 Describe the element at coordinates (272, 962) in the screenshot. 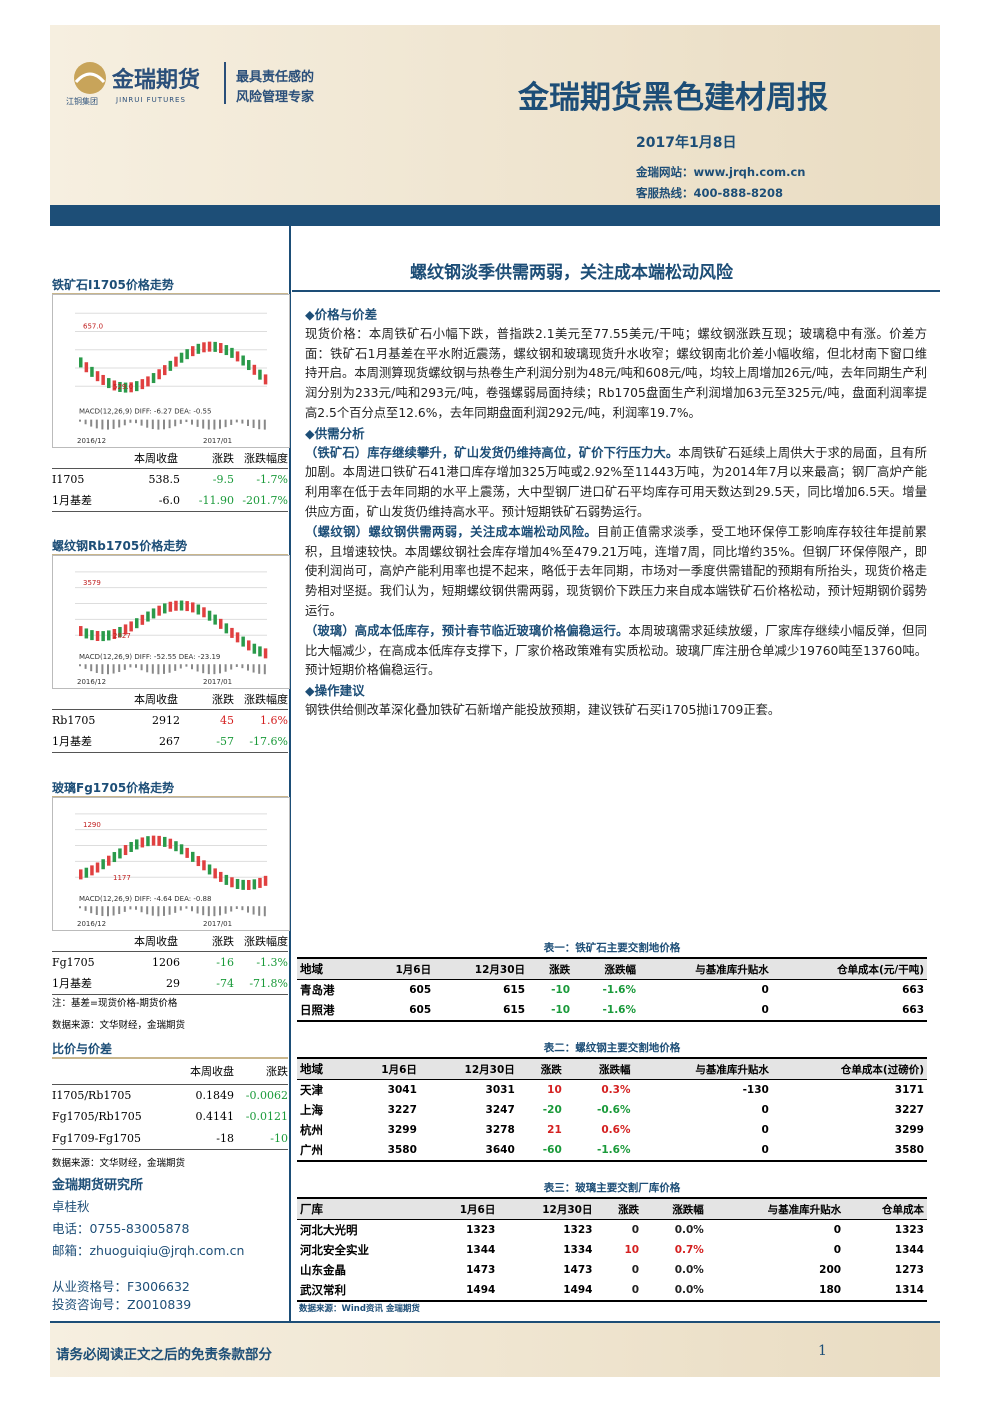

I see `cell: -1.3%` at that location.